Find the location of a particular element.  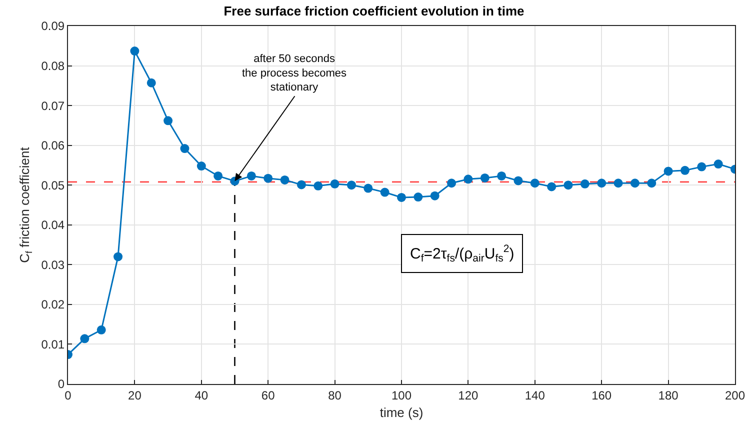

x-tick-label: 60 is located at coordinates (268, 395).